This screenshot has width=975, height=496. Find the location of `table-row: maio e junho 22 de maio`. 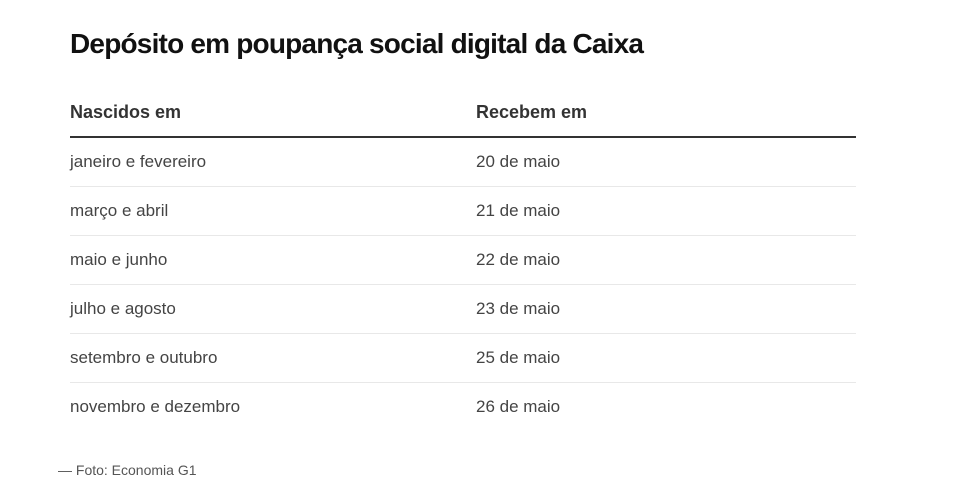

table-row: maio e junho 22 de maio is located at coordinates (463, 260).